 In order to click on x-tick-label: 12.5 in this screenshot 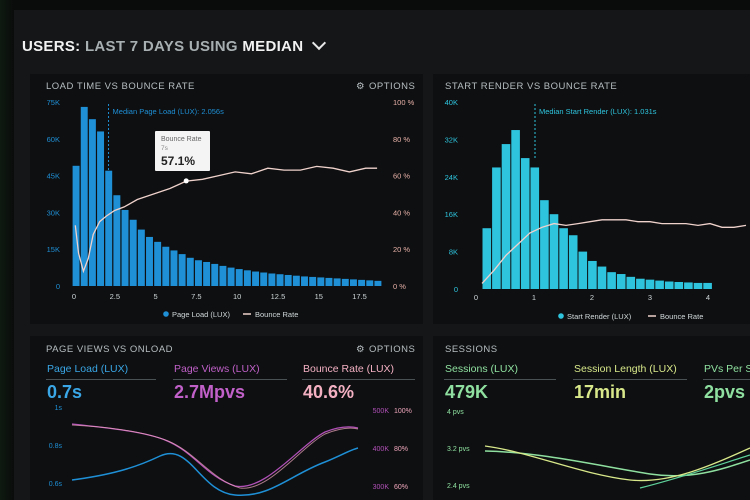, I will do `click(278, 296)`.